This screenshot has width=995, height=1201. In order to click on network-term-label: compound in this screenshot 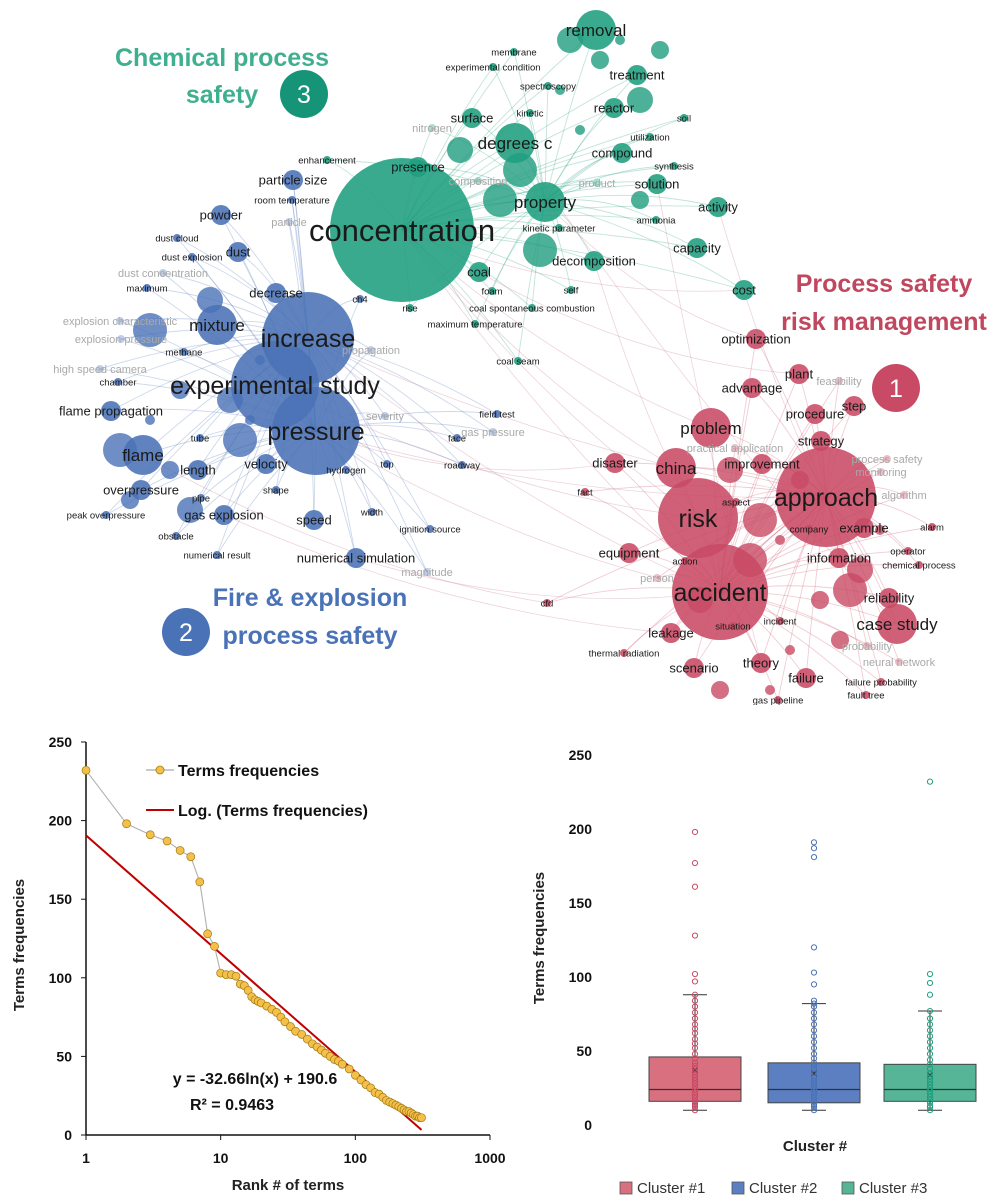, I will do `click(622, 153)`.